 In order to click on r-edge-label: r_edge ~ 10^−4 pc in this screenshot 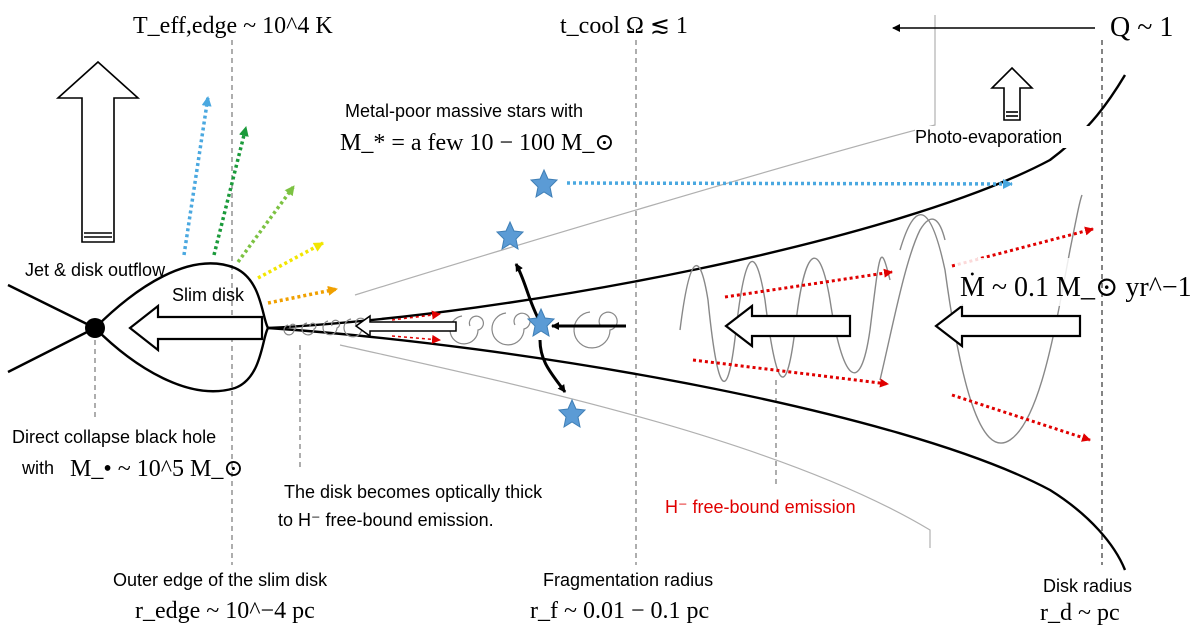, I will do `click(225, 611)`.